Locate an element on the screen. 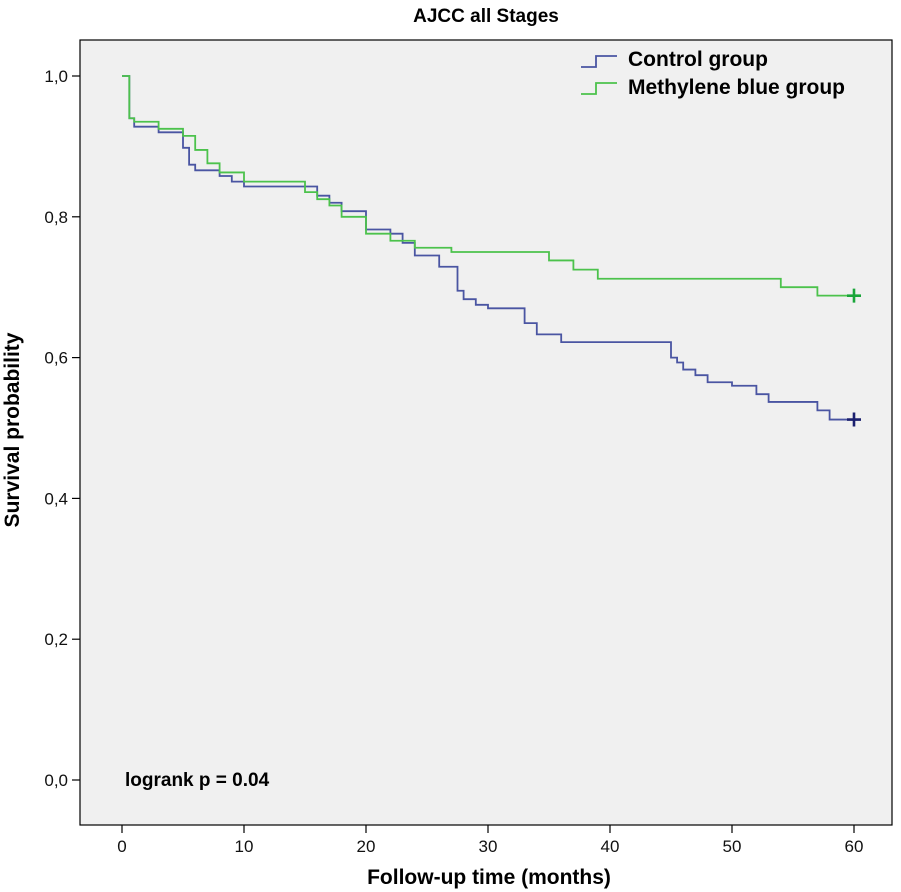 The image size is (901, 892). legend-symbol-control-group is located at coordinates (599, 61).